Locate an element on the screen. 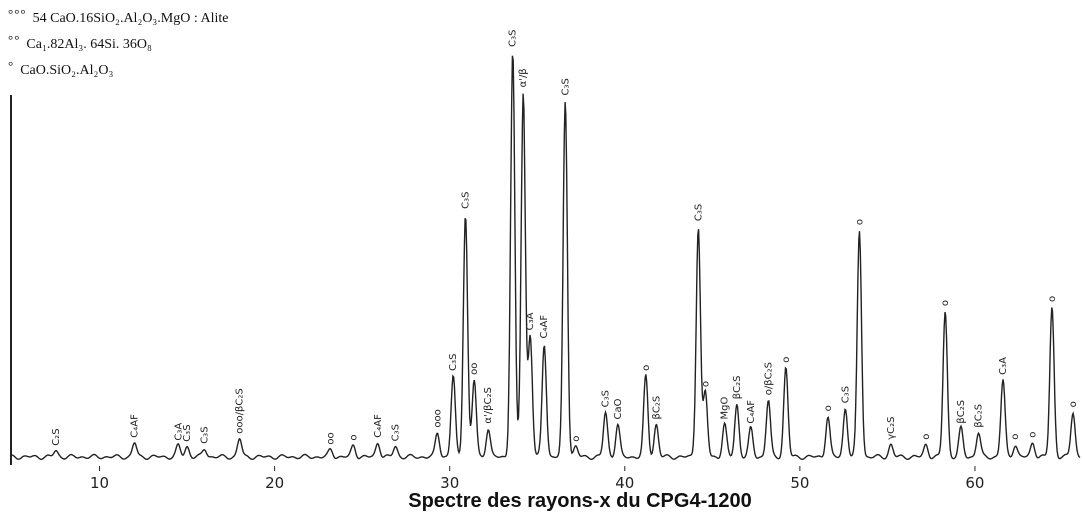  peak-label: γC₂S is located at coordinates (891, 428).